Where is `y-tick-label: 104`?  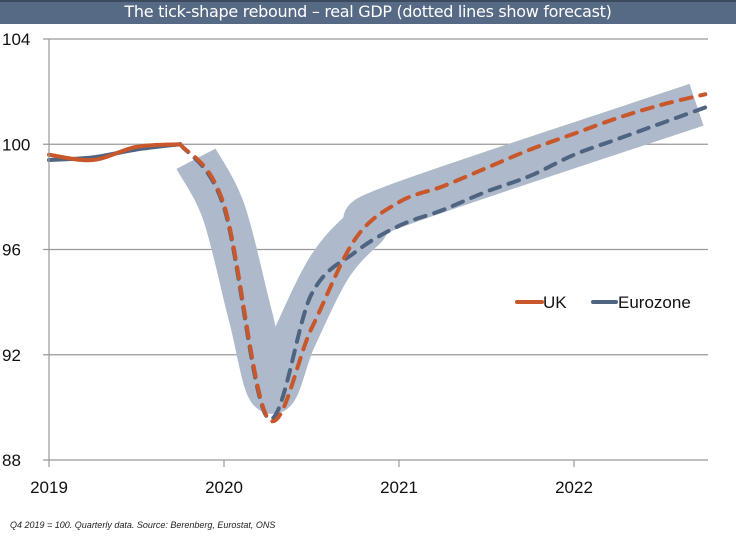
y-tick-label: 104 is located at coordinates (16, 39).